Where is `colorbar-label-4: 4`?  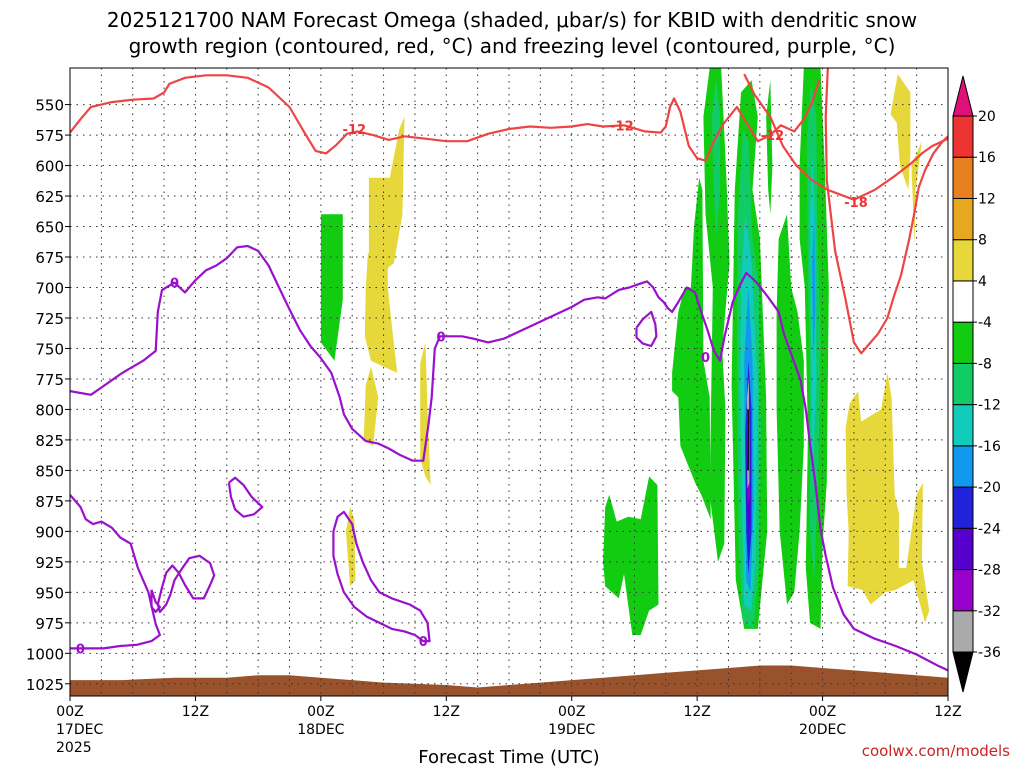
colorbar-label-4: 4 is located at coordinates (982, 282).